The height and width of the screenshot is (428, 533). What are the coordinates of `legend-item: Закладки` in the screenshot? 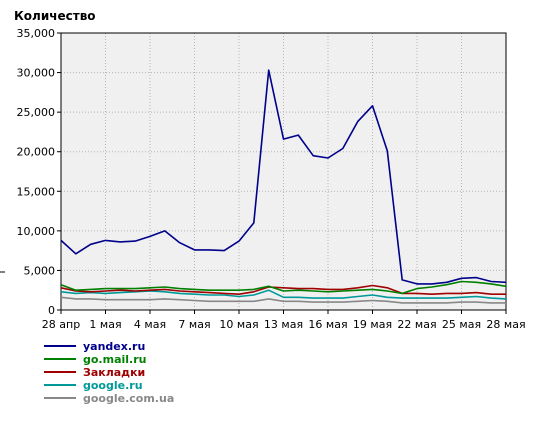 It's located at (94, 372).